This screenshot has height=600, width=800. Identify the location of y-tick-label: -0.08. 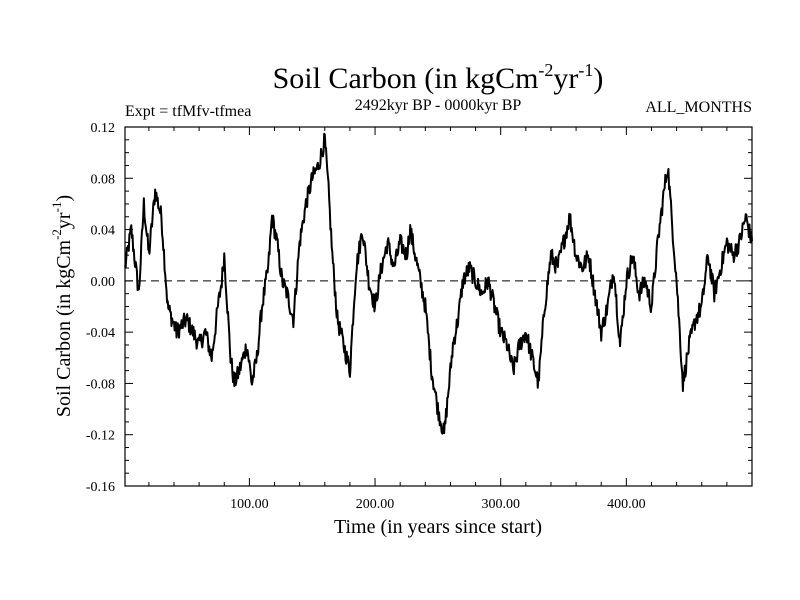
(100, 384).